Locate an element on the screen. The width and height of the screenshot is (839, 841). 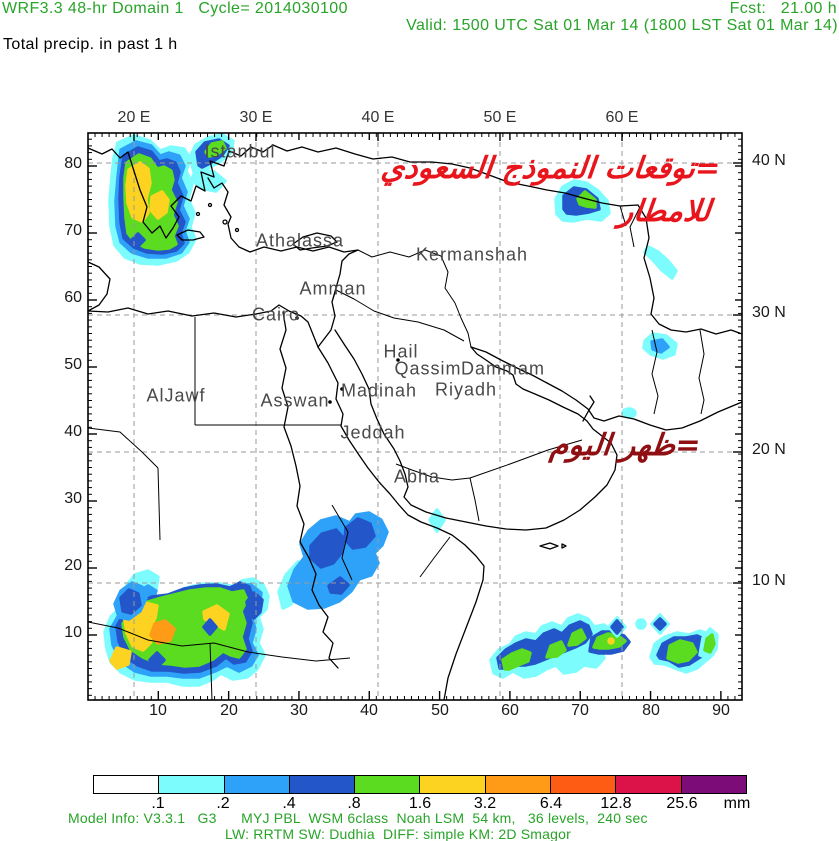
city-label-asswan: Asswan is located at coordinates (295, 400).